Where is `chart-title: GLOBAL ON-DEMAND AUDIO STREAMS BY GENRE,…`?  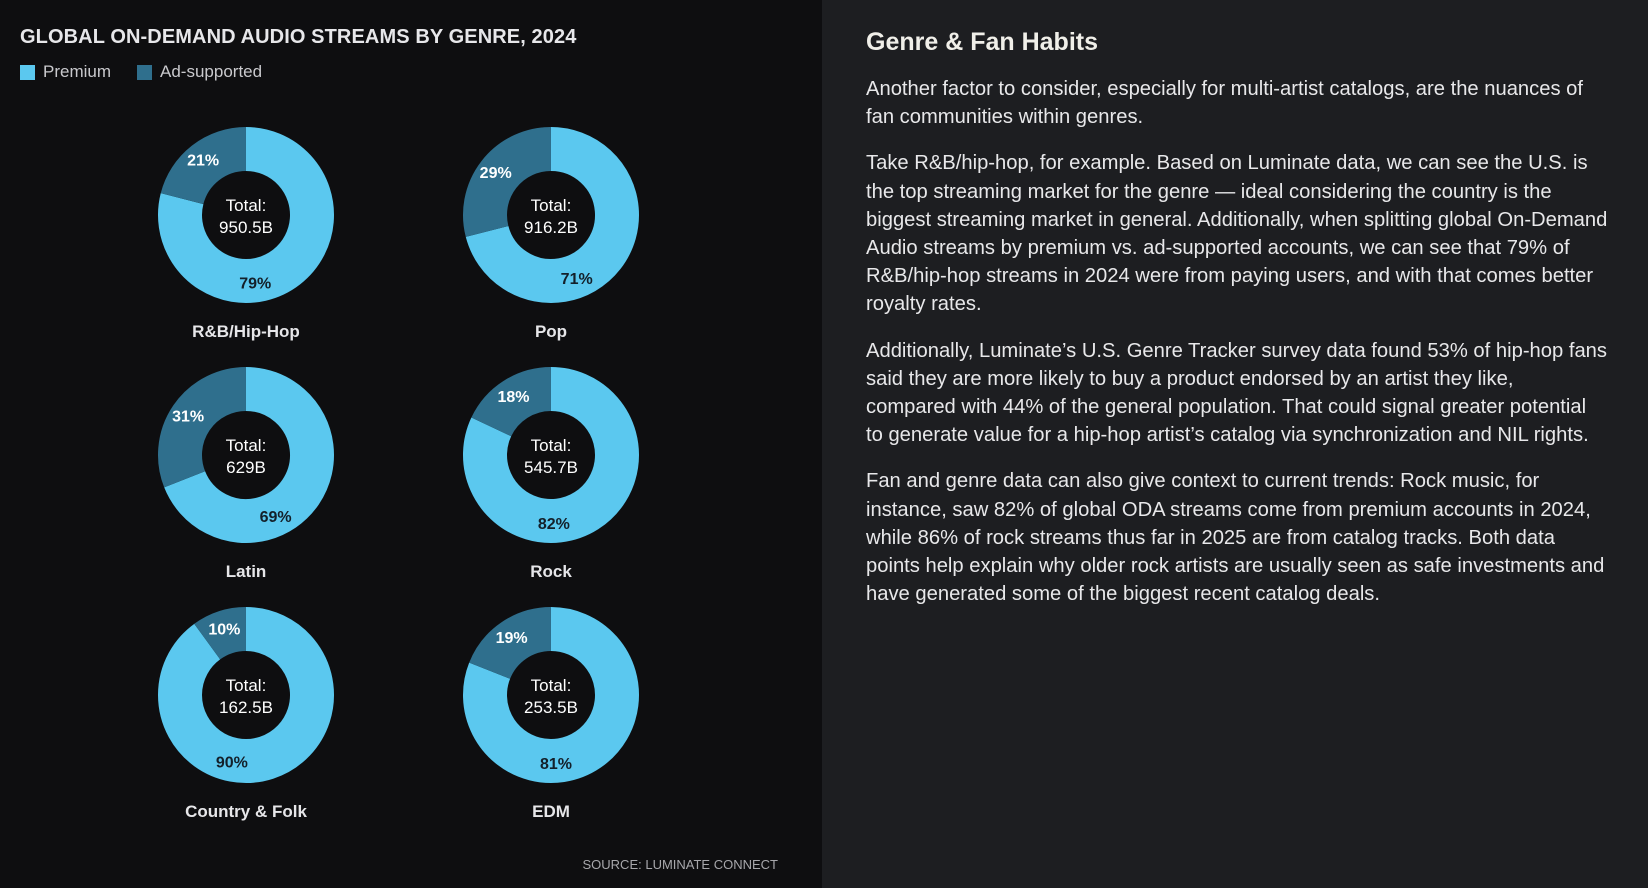
chart-title: GLOBAL ON-DEMAND AUDIO STREAMS BY GENRE,… is located at coordinates (298, 37).